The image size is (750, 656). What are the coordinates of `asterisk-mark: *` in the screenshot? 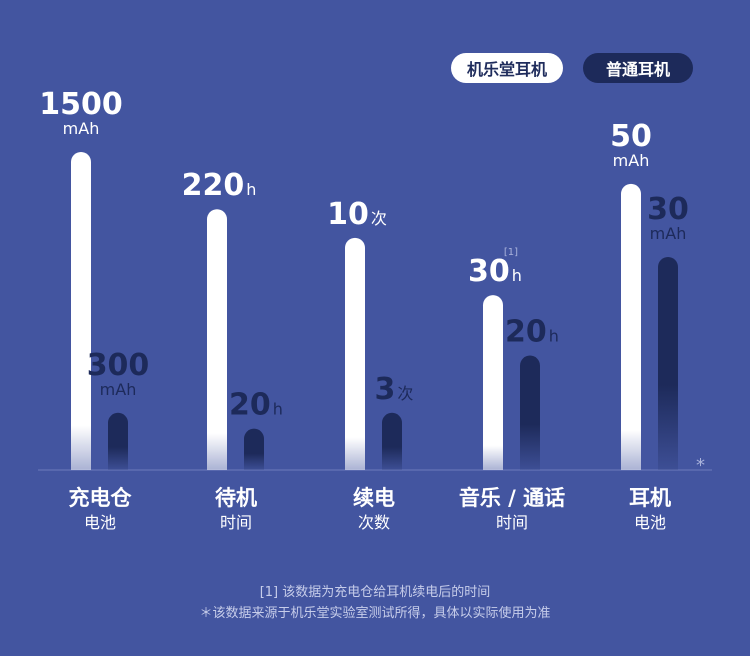 It's located at (700, 465).